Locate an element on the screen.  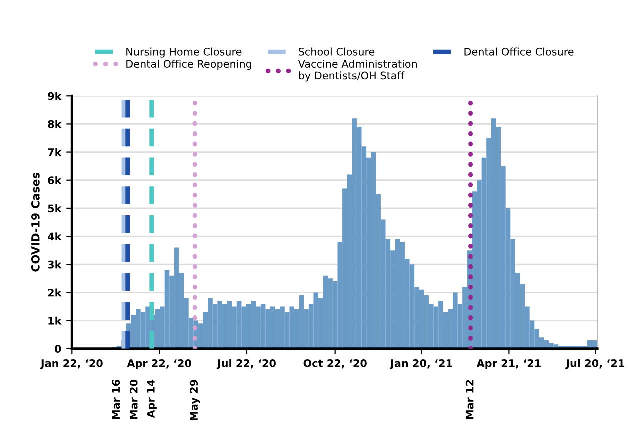
y-tick-label: 7k is located at coordinates (55, 152).